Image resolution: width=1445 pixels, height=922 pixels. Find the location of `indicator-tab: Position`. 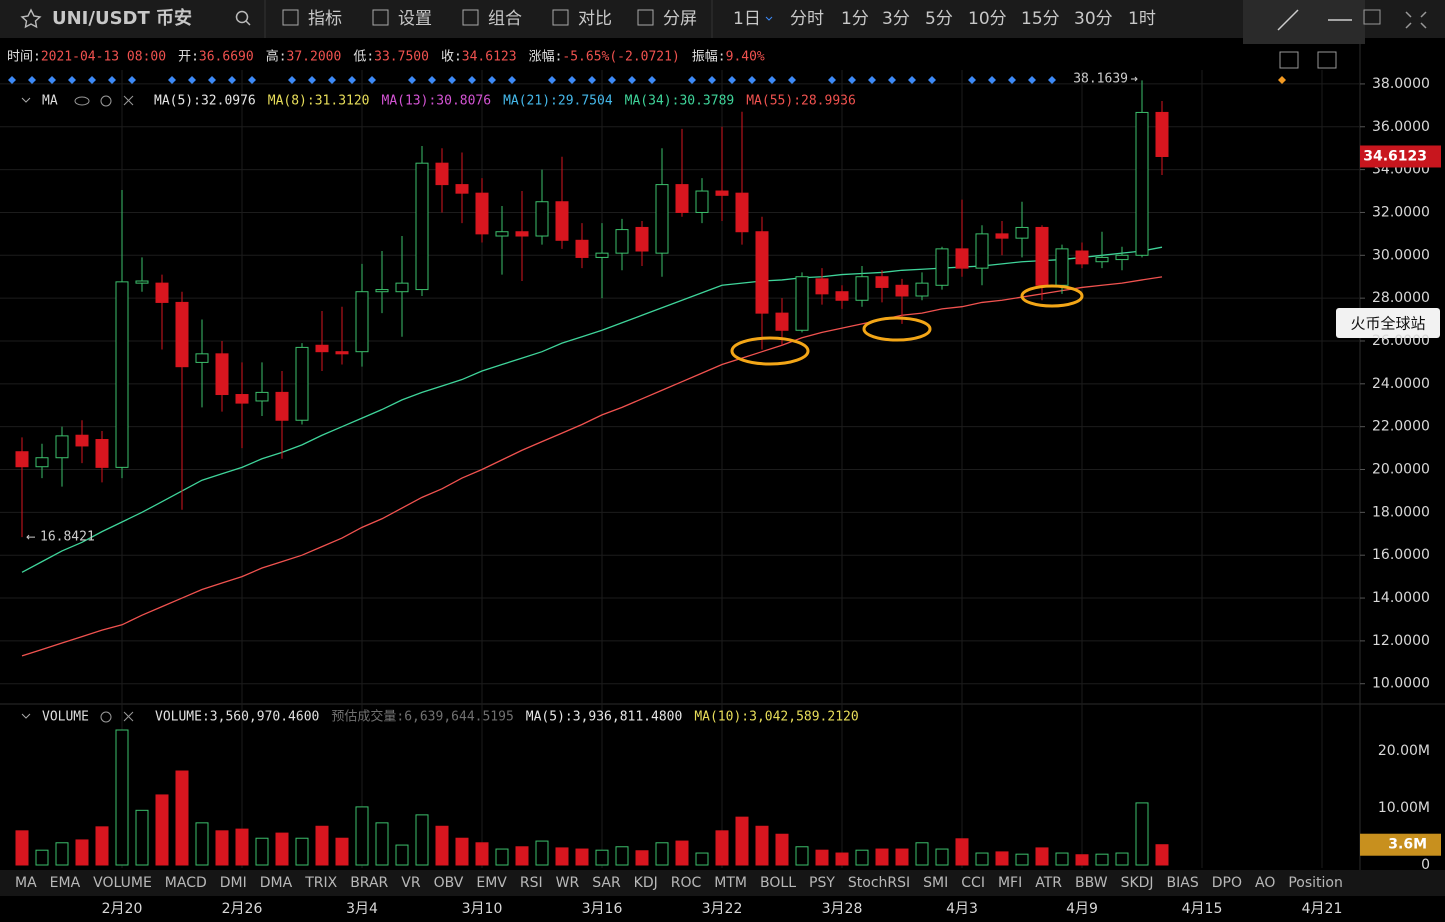

indicator-tab: Position is located at coordinates (1315, 883).